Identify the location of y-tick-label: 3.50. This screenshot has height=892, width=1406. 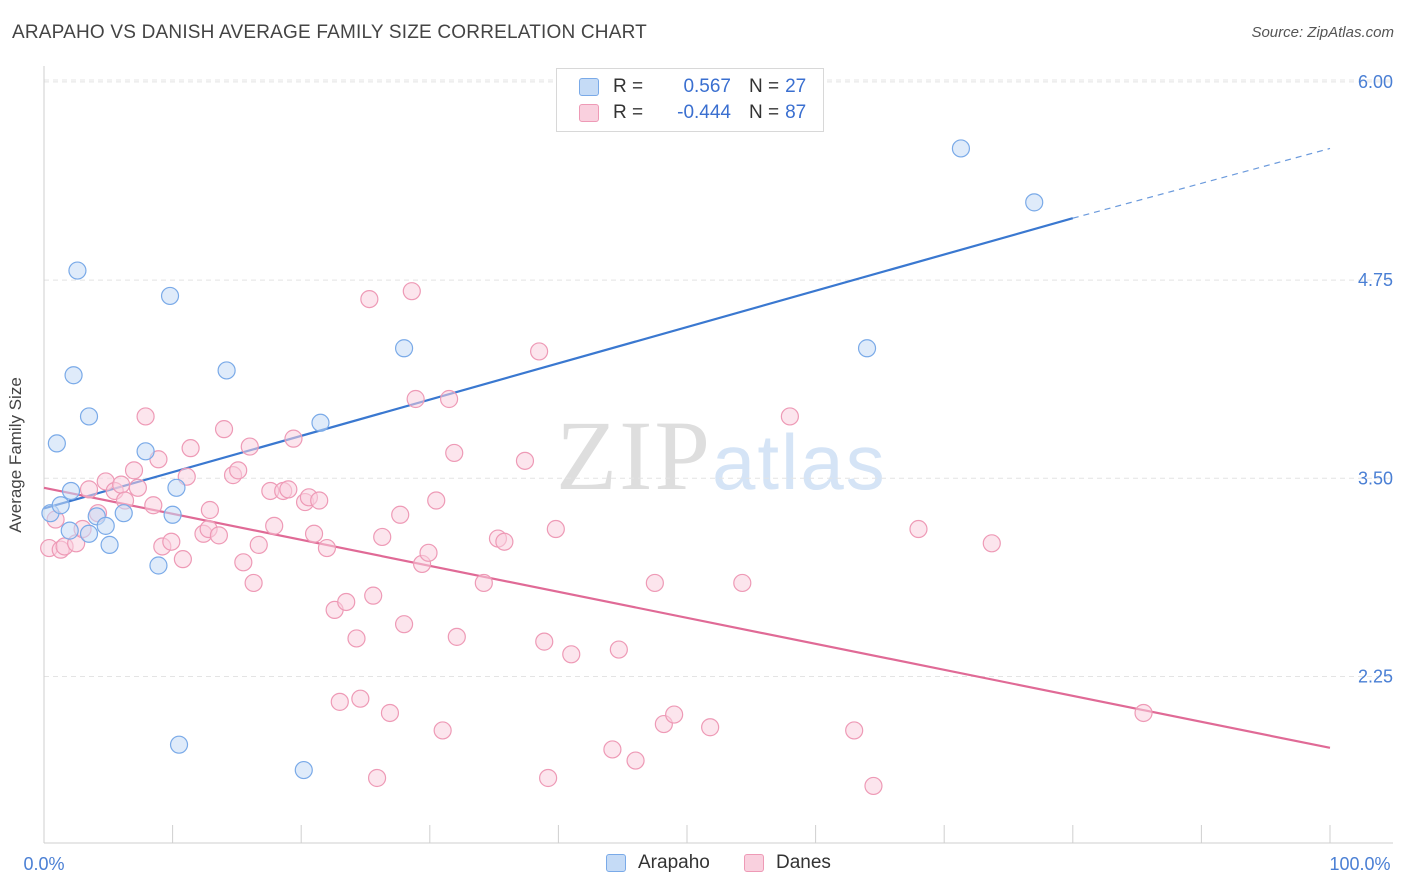
(1375, 478).